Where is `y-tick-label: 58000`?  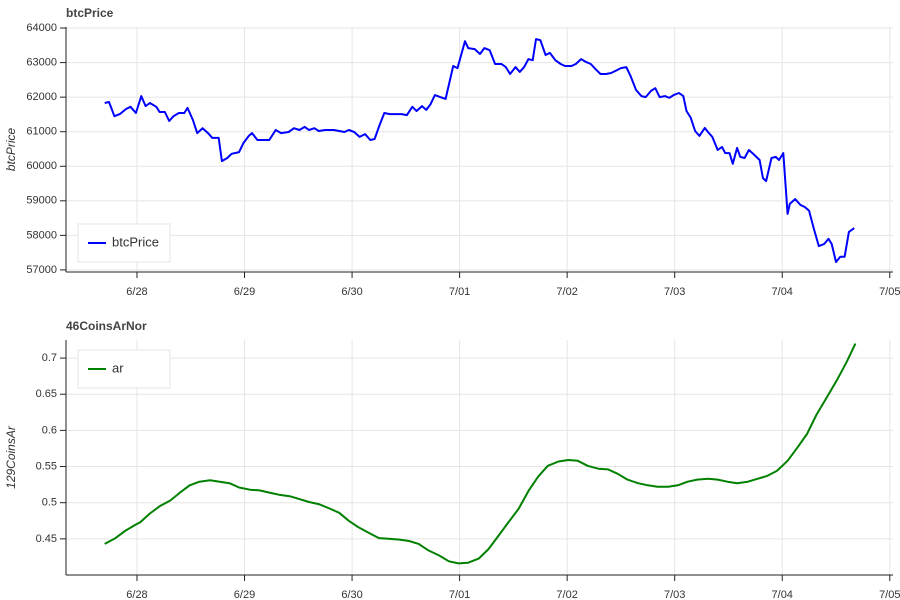 y-tick-label: 58000 is located at coordinates (41, 235).